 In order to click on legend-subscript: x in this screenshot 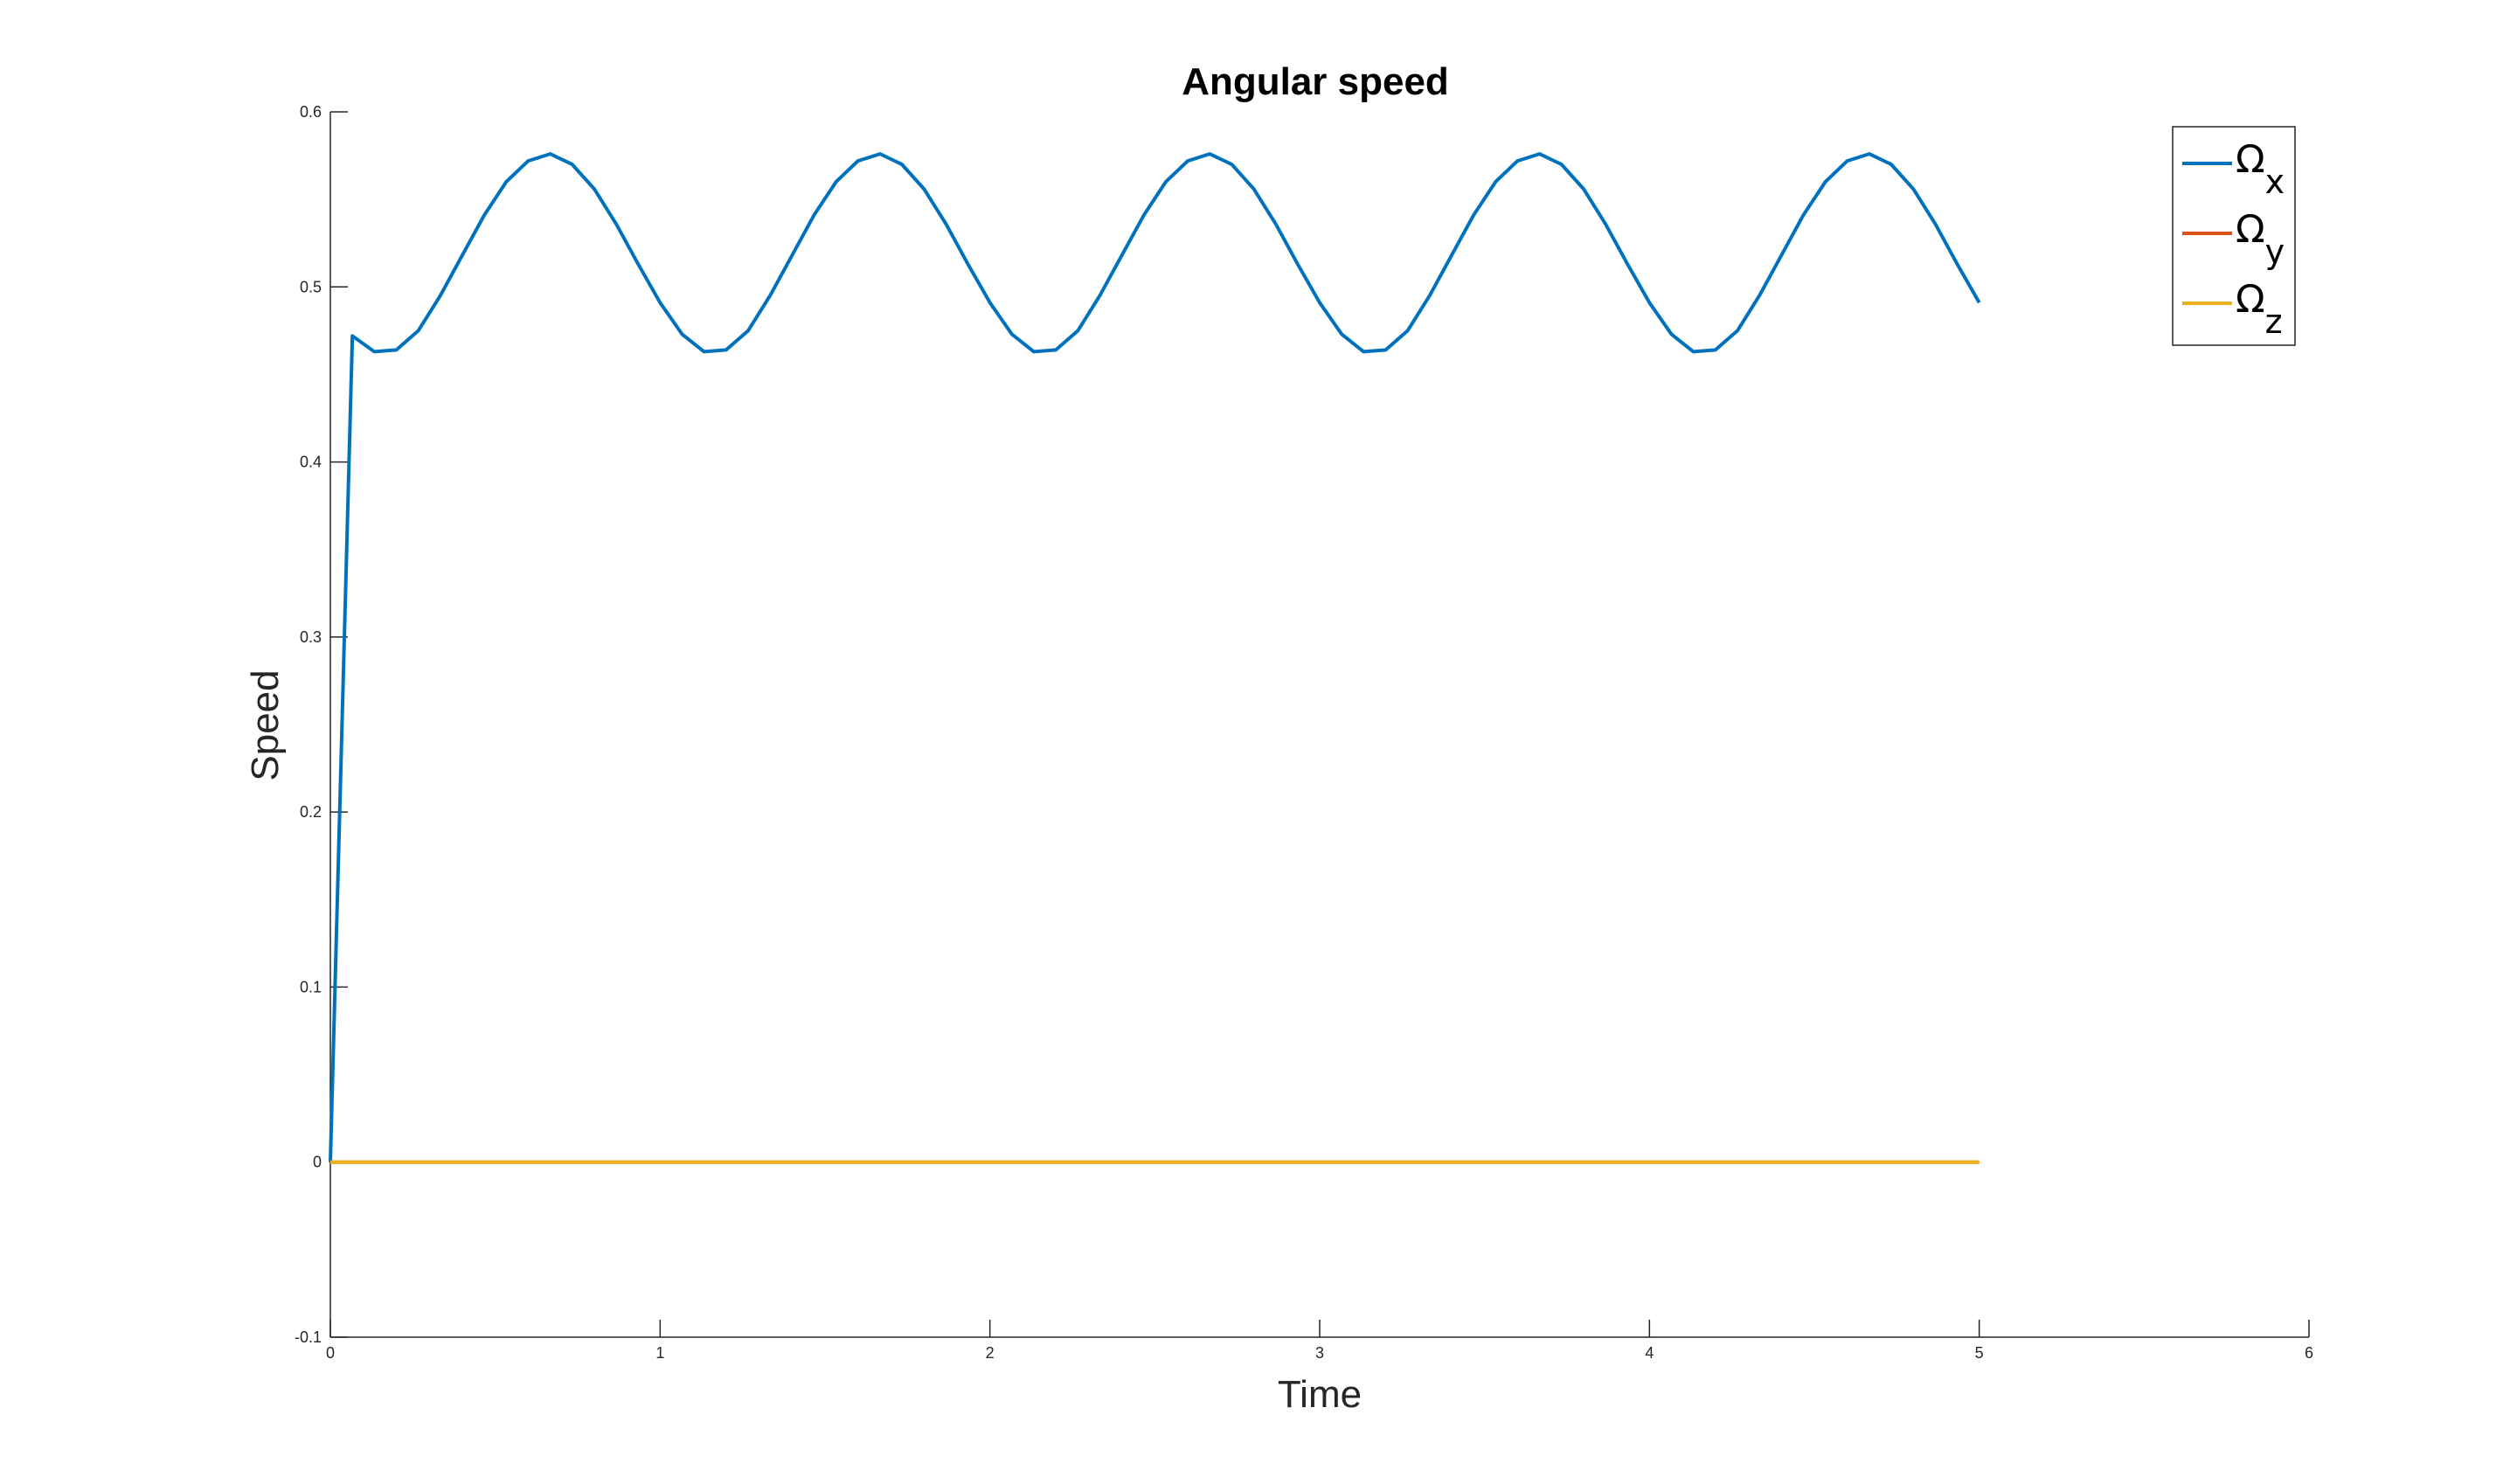, I will do `click(2275, 182)`.